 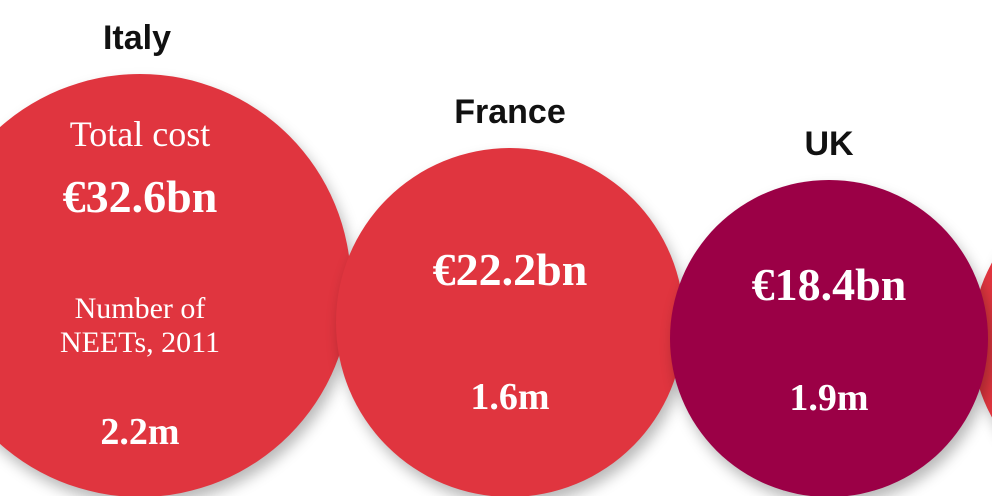 I want to click on cost-value: €22.2bn, so click(x=510, y=269).